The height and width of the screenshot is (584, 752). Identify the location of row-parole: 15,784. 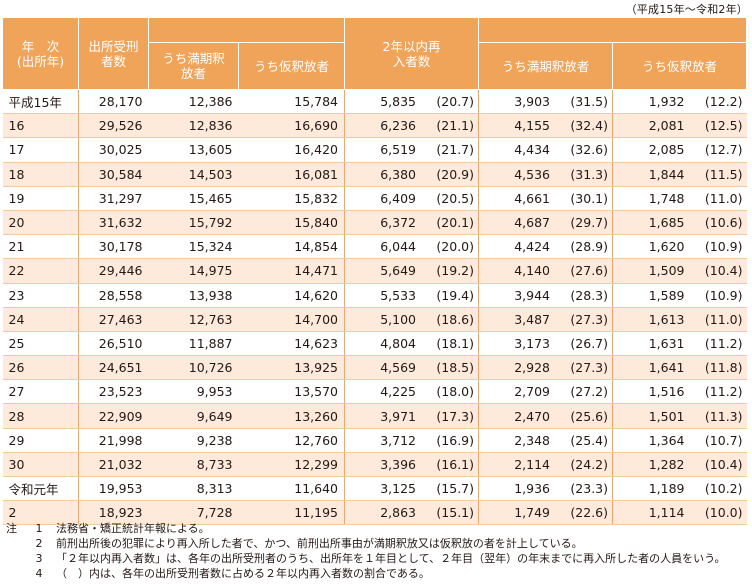
(291, 102).